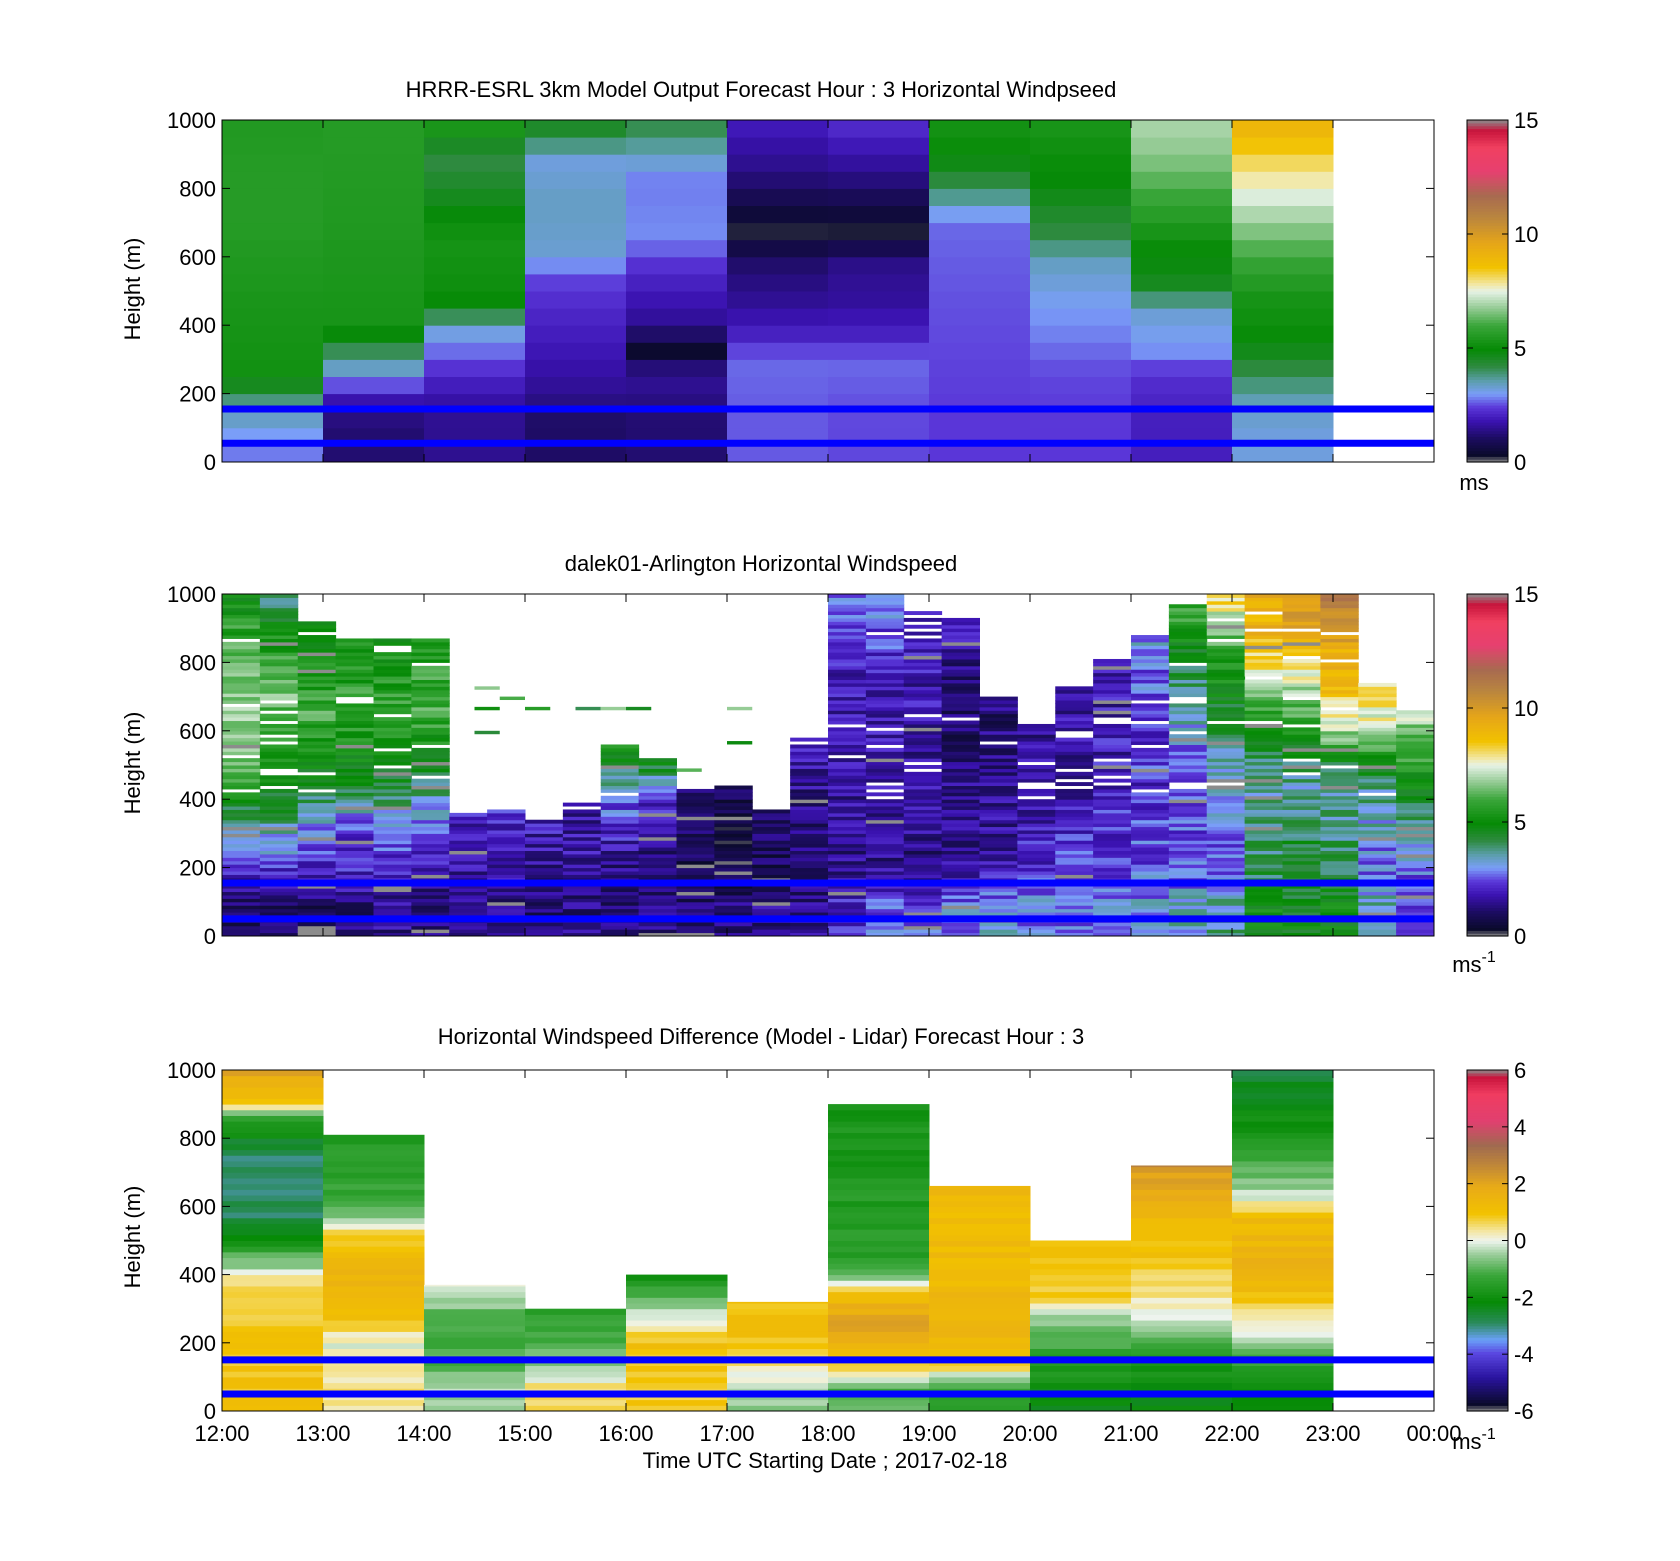 Image resolution: width=1680 pixels, height=1561 pixels. Describe the element at coordinates (524, 1433) in the screenshot. I see `x-tick-label: 15:00` at that location.